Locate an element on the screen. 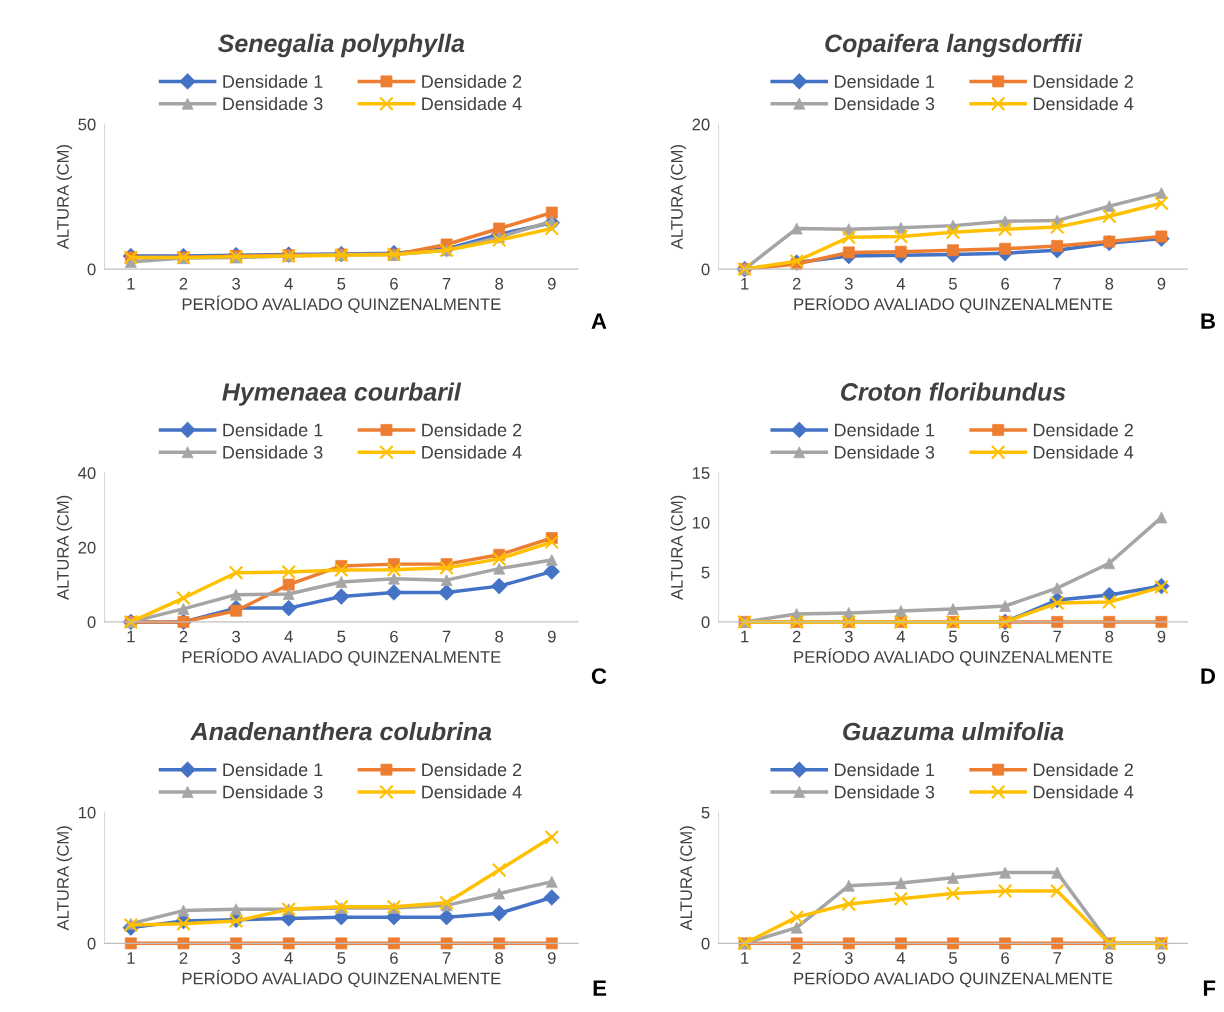  y-tick-label: 40 is located at coordinates (87, 473).